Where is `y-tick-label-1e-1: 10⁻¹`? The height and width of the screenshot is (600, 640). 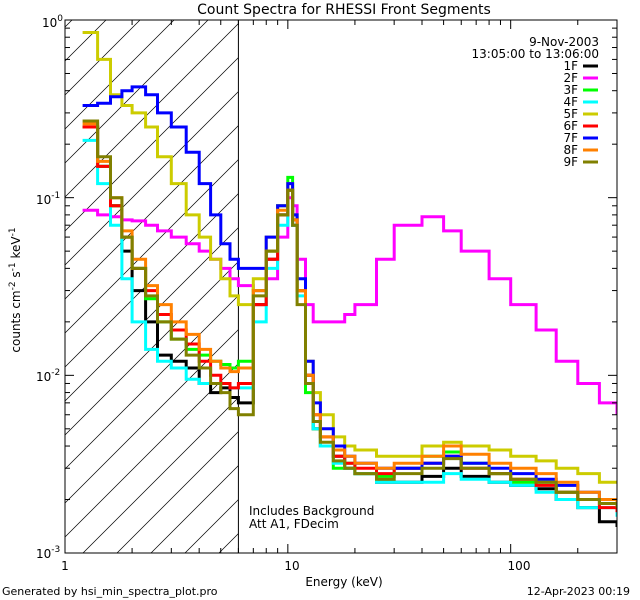
y-tick-label-1e-1: 10⁻¹ is located at coordinates (48, 199).